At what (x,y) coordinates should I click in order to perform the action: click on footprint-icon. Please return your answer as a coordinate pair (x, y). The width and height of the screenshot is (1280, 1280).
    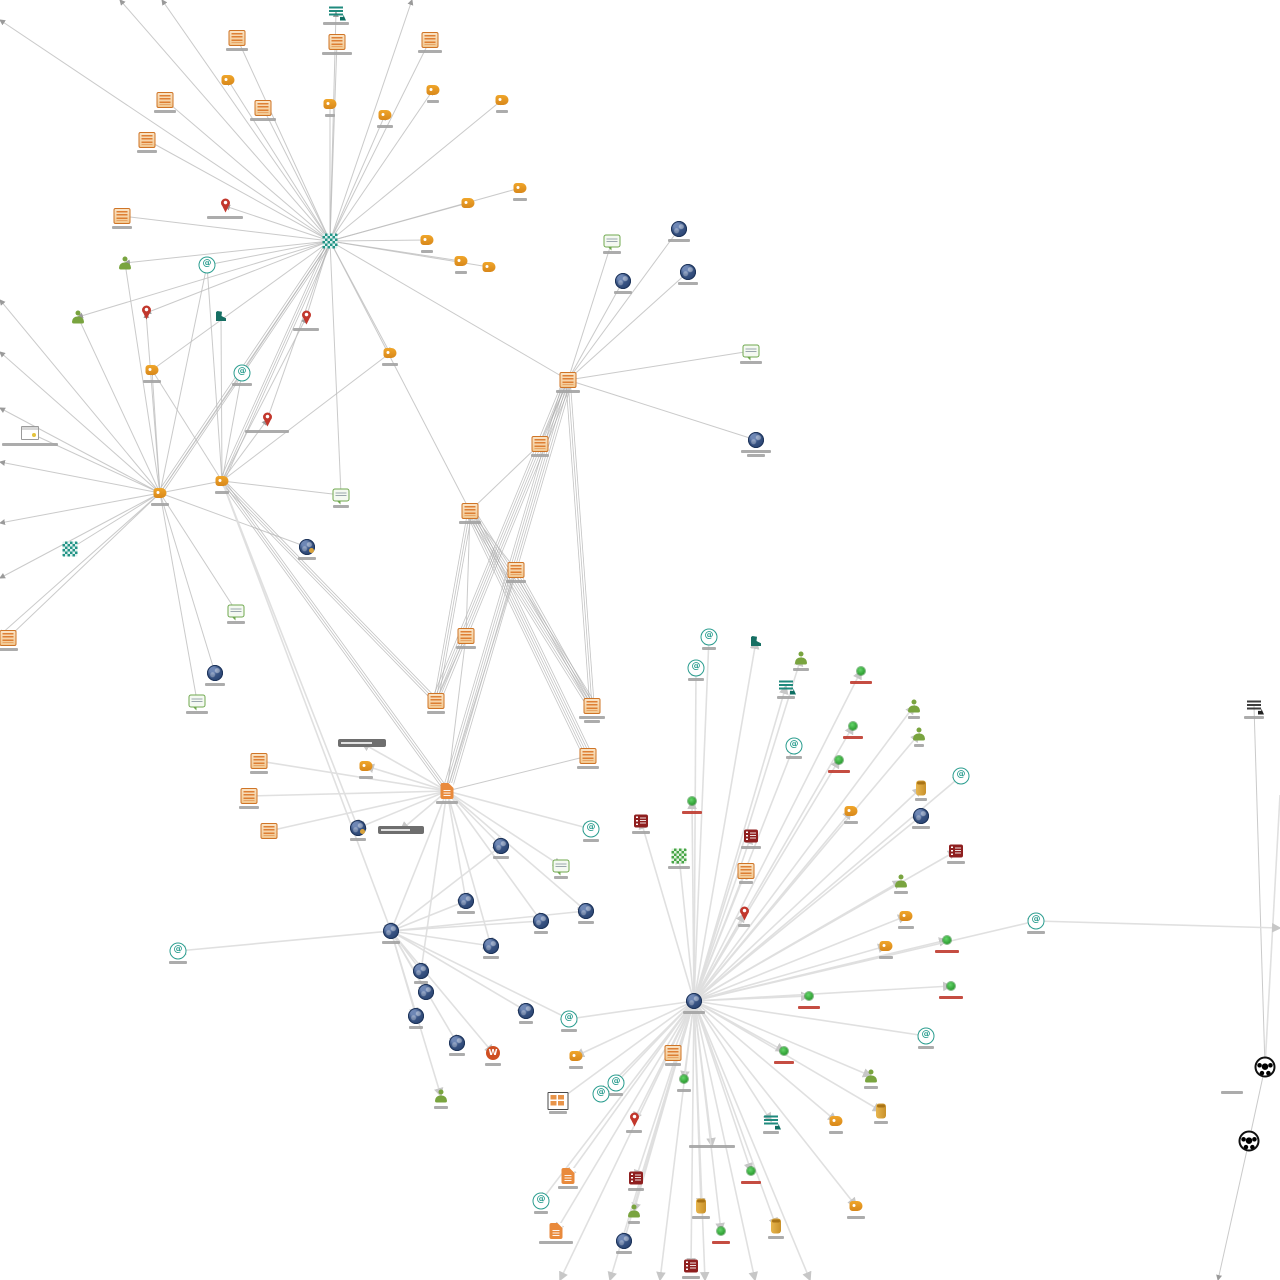
    Looking at the image, I should click on (221, 316).